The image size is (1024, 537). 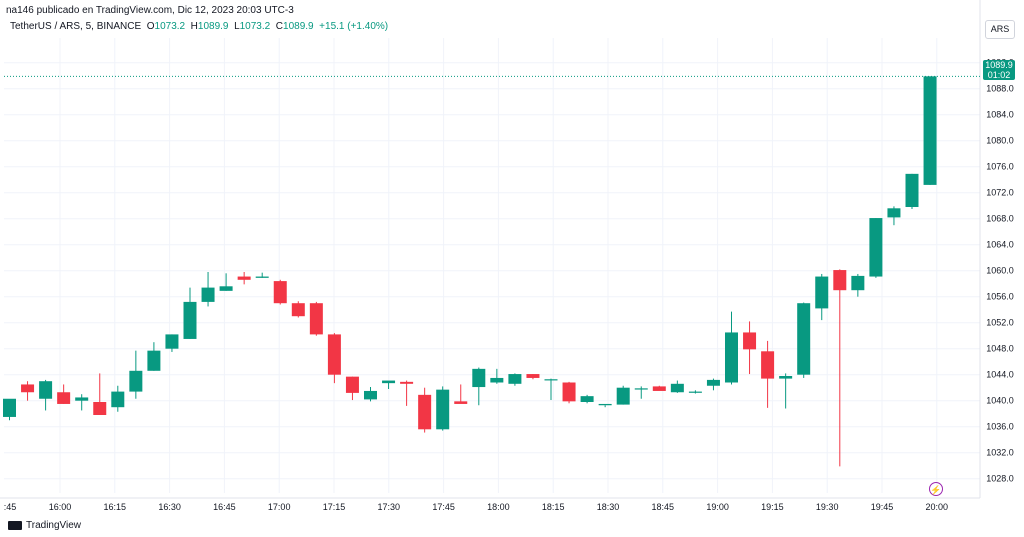 What do you see at coordinates (298, 26) in the screenshot?
I see `close-value: 1089.9` at bounding box center [298, 26].